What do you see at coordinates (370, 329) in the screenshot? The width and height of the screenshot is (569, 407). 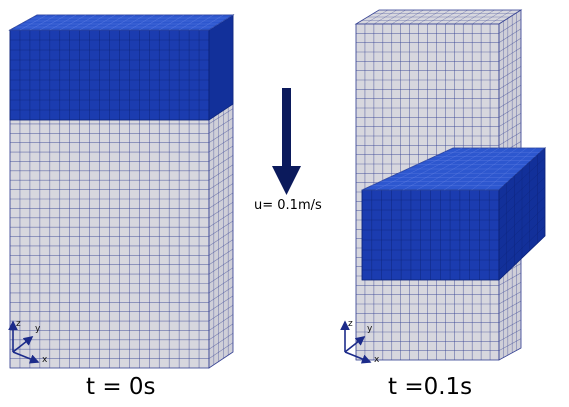 I see `axis-y-label-right: y` at bounding box center [370, 329].